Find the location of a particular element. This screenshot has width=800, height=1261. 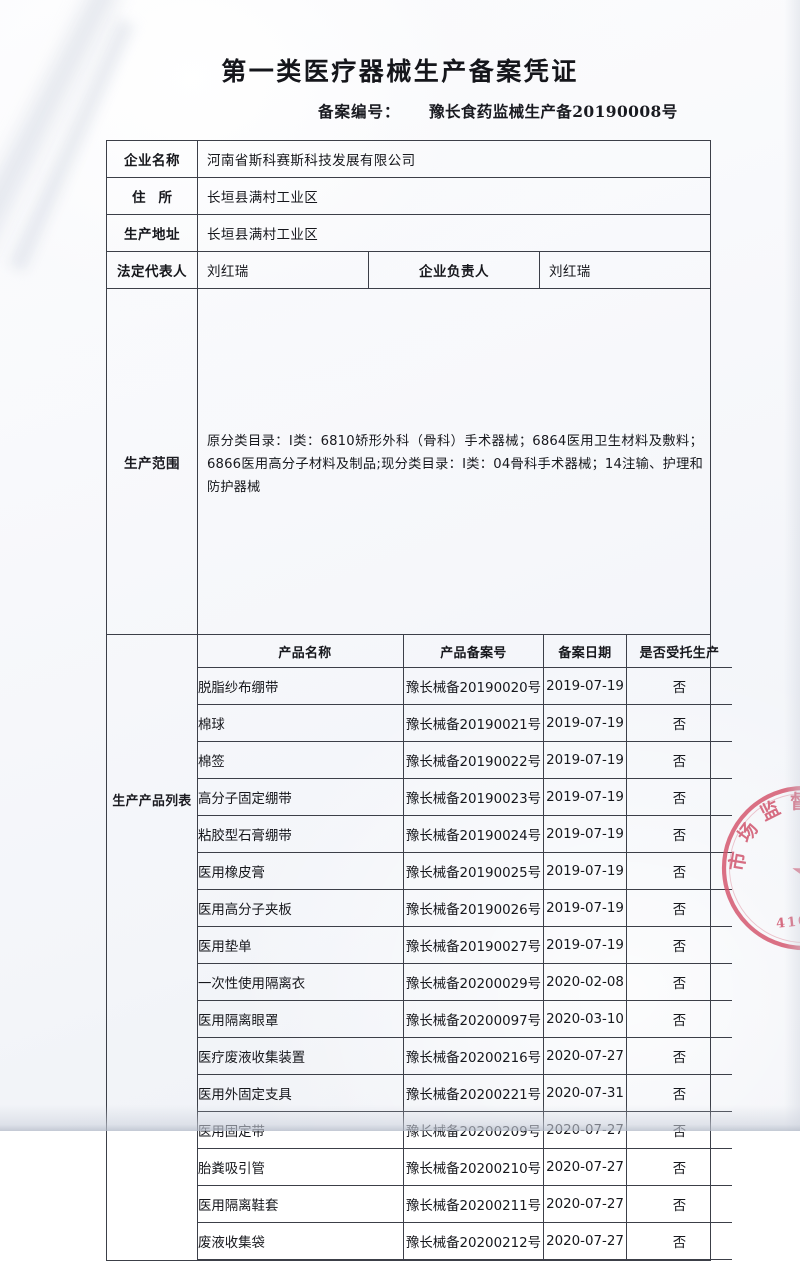

page-title: 第一类医疗器械生产备案凭证 is located at coordinates (400, 70).